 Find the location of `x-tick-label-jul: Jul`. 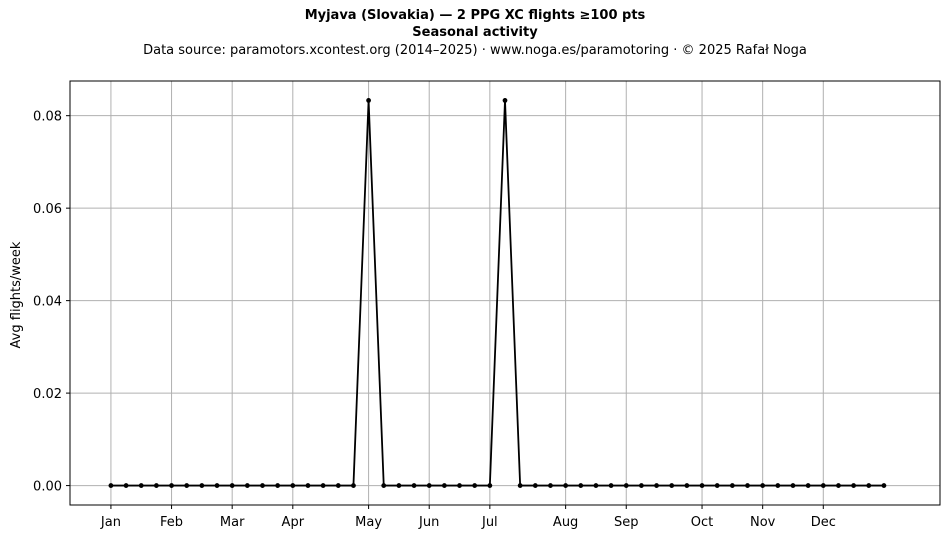

x-tick-label-jul: Jul is located at coordinates (489, 522).